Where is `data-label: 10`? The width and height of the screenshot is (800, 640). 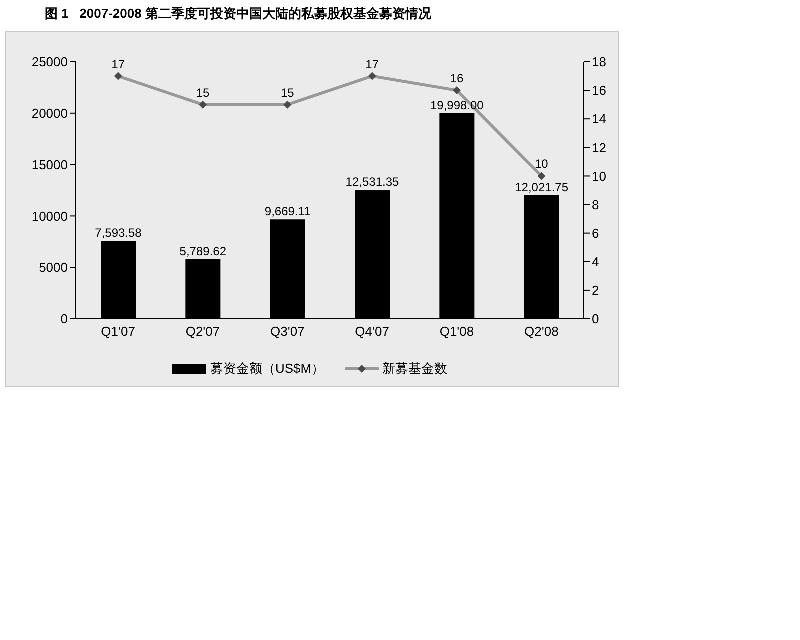
data-label: 10 is located at coordinates (541, 164).